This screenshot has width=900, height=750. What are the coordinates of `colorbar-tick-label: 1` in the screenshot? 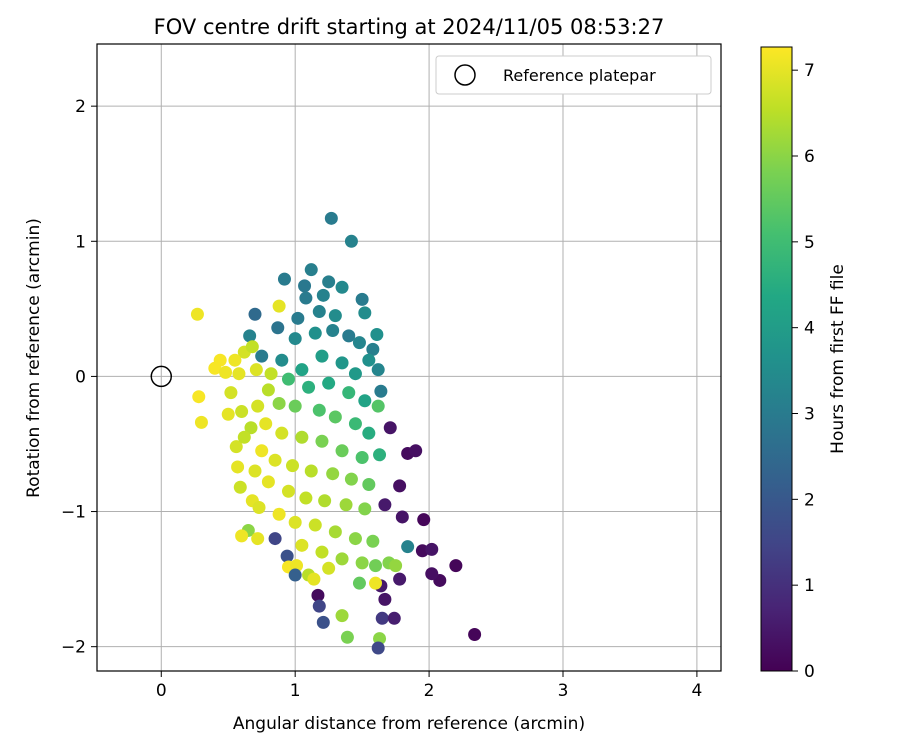 It's located at (809, 586).